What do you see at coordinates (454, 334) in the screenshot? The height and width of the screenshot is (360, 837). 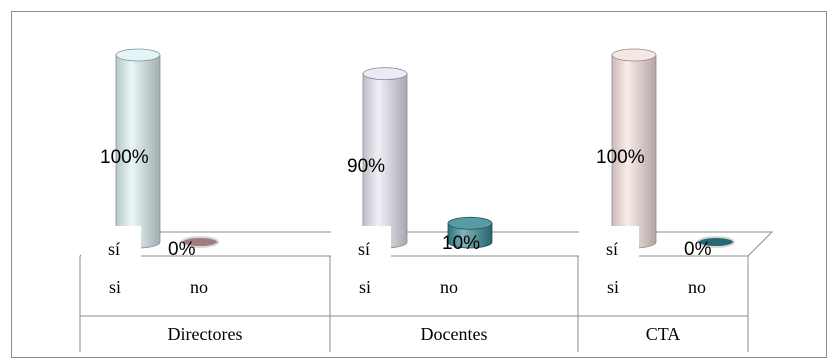 I see `group-label: Docentes` at bounding box center [454, 334].